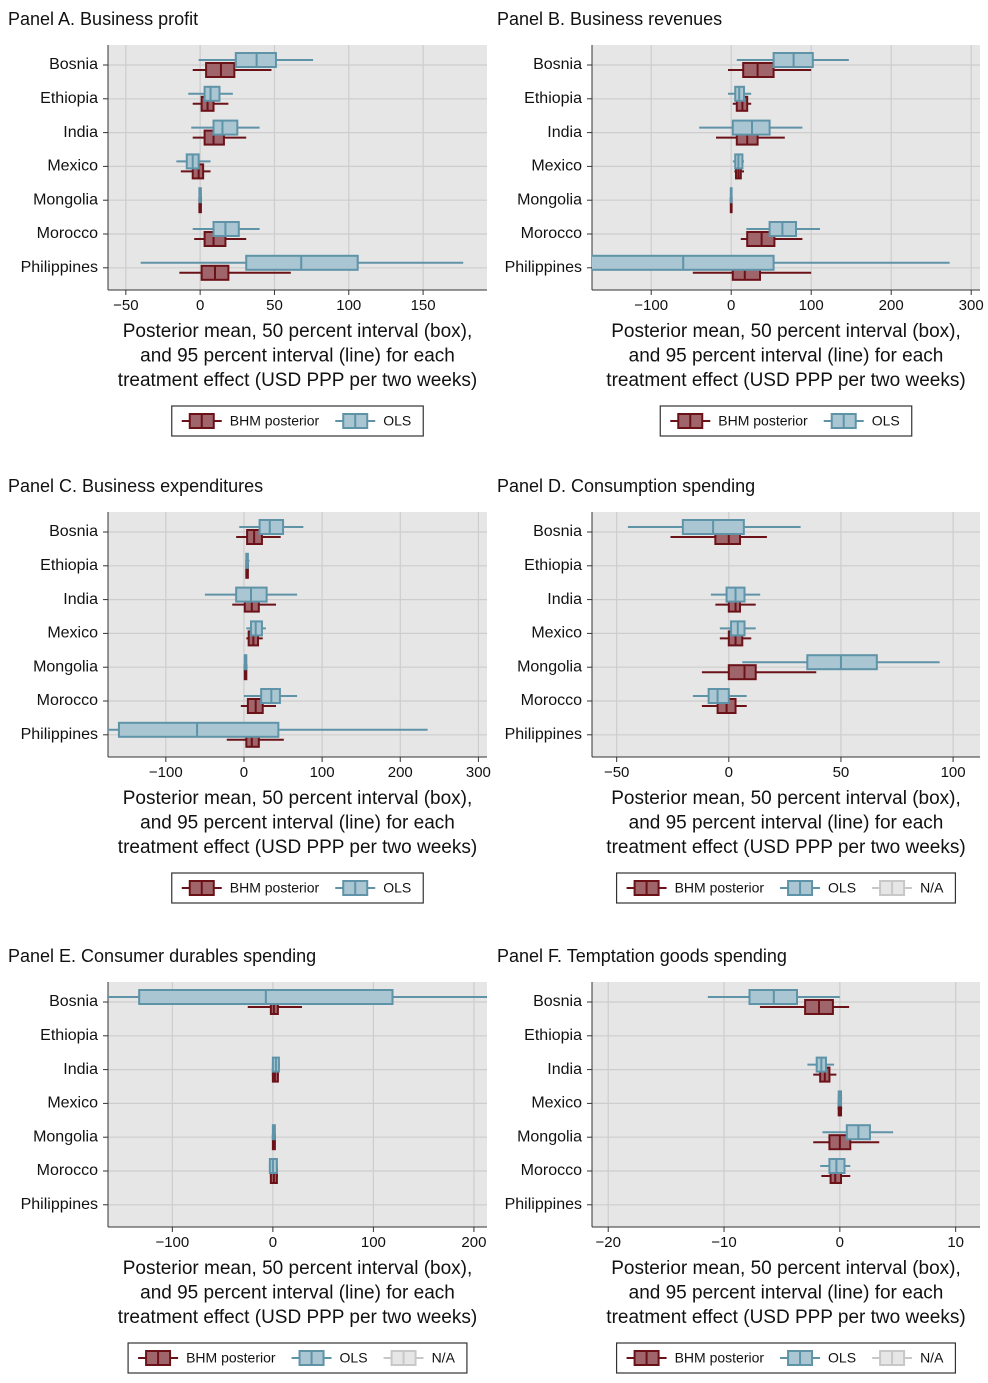 This screenshot has height=1383, width=988. I want to click on panel-title: Panel E. Consumer durables spending, so click(162, 956).